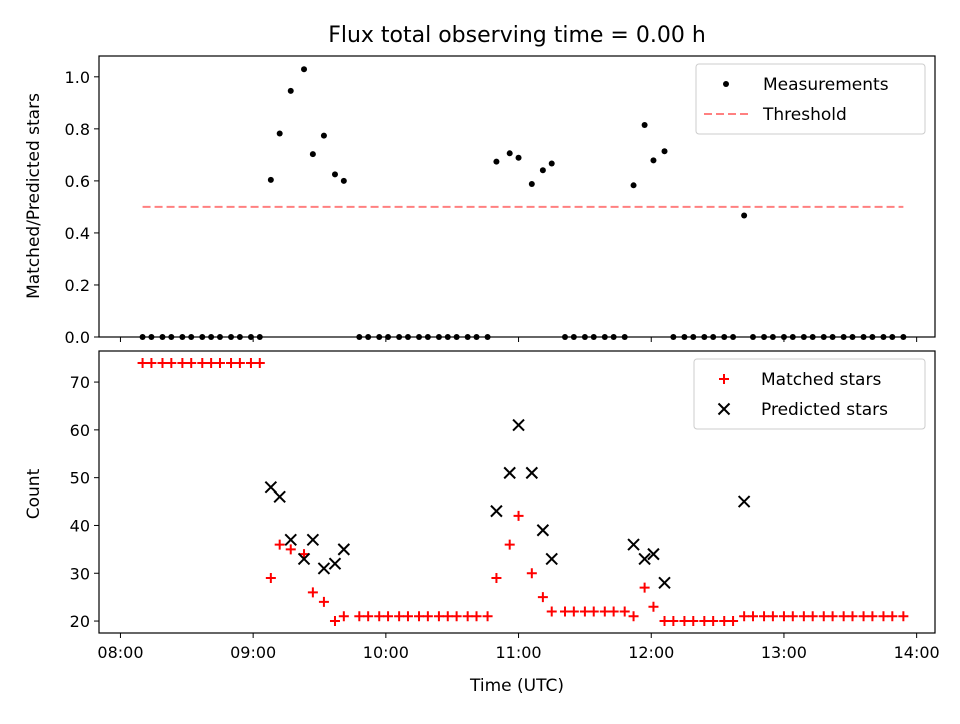 The width and height of the screenshot is (960, 724). What do you see at coordinates (724, 409) in the screenshot?
I see `legend-marker-predicted` at bounding box center [724, 409].